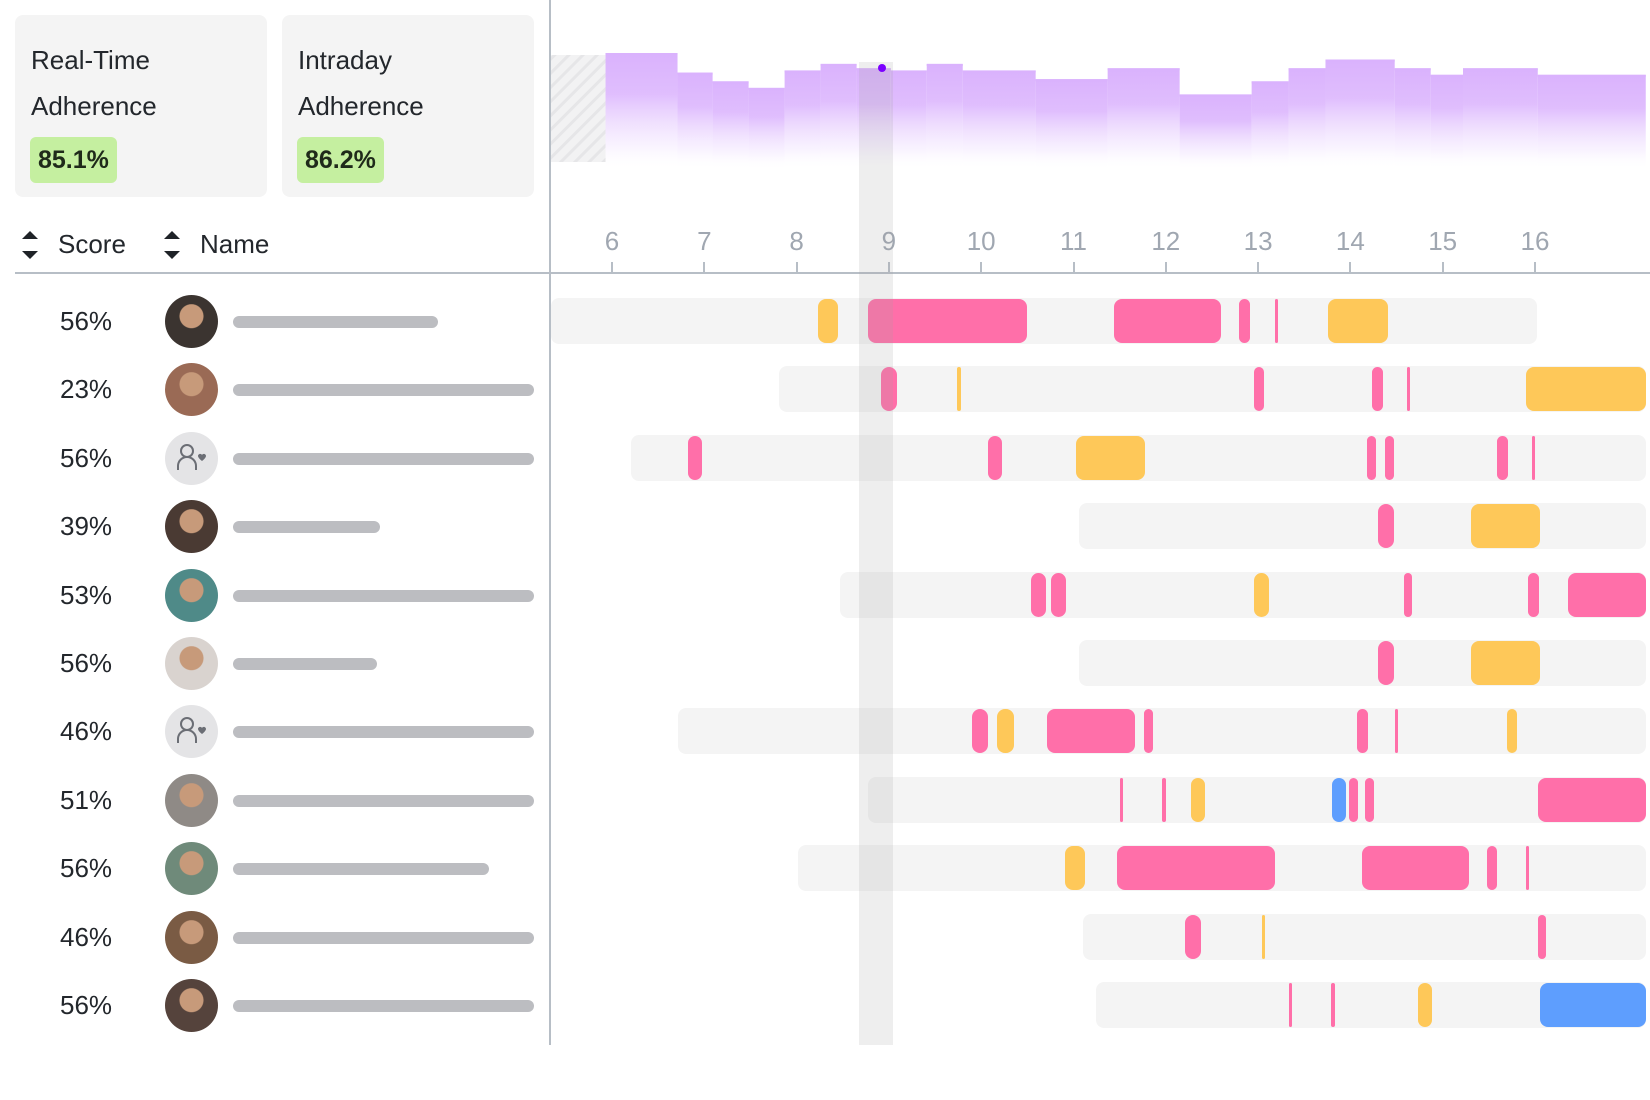 Image resolution: width=1650 pixels, height=1100 pixels. I want to click on header-divider, so click(832, 273).